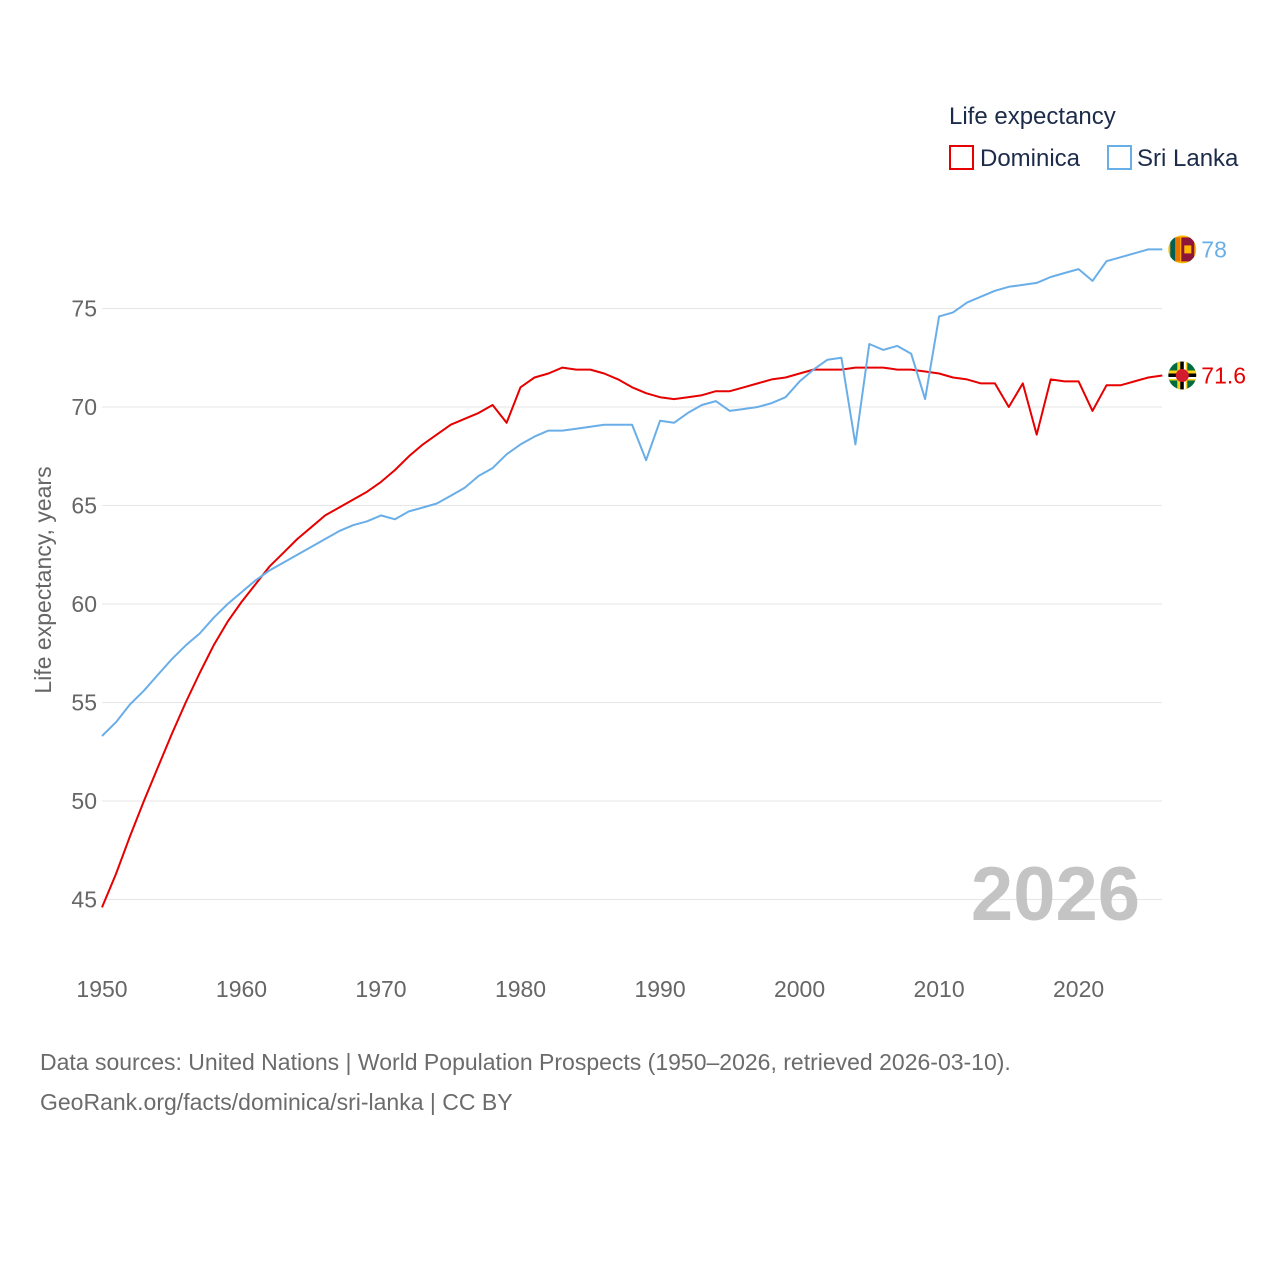 This screenshot has width=1280, height=1280. I want to click on y-tick-70: 70, so click(84, 407).